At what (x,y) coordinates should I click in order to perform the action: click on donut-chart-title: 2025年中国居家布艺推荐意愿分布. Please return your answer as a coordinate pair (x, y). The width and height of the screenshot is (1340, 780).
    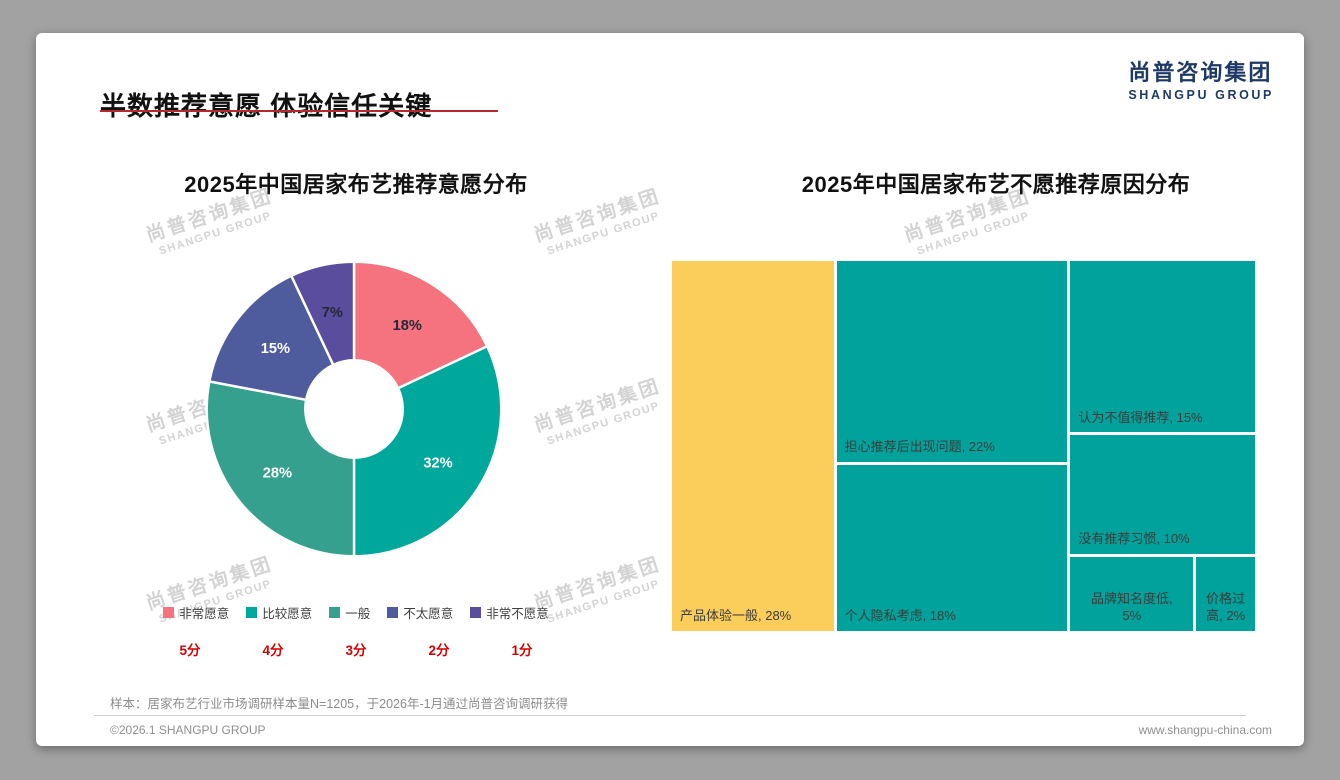
    Looking at the image, I should click on (356, 184).